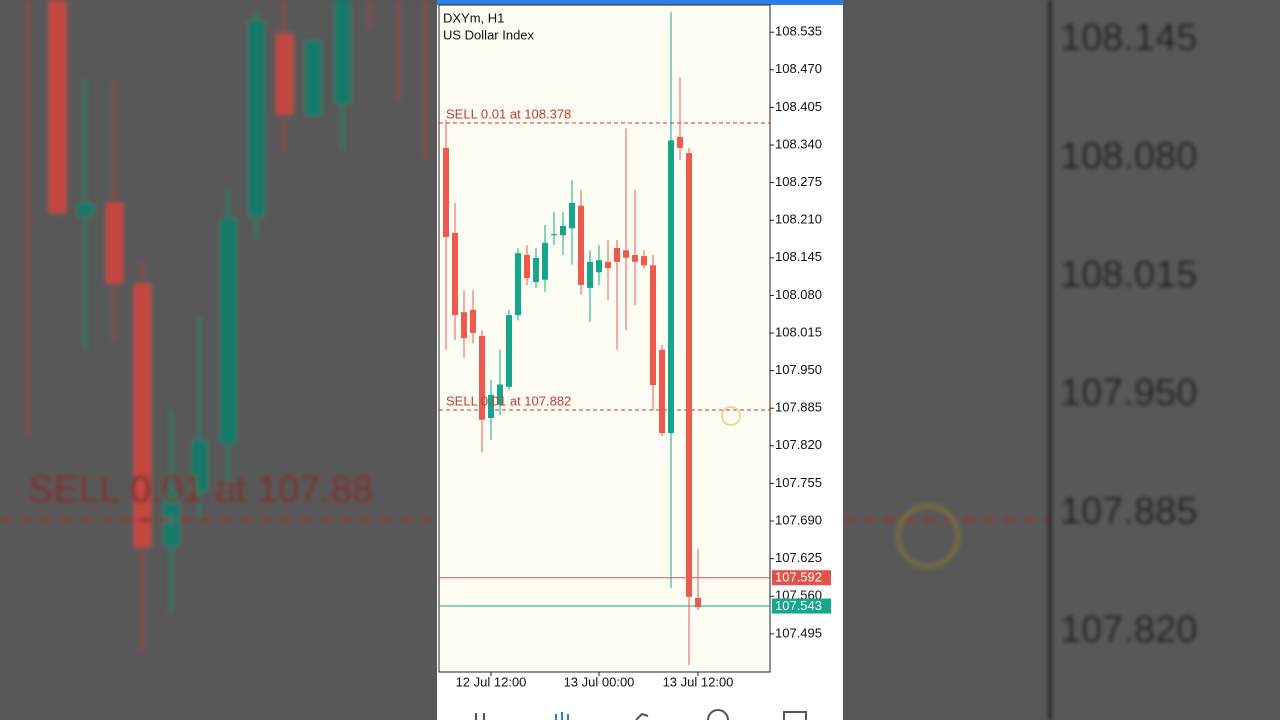  What do you see at coordinates (798, 519) in the screenshot?
I see `y-tick-label: 107.690` at bounding box center [798, 519].